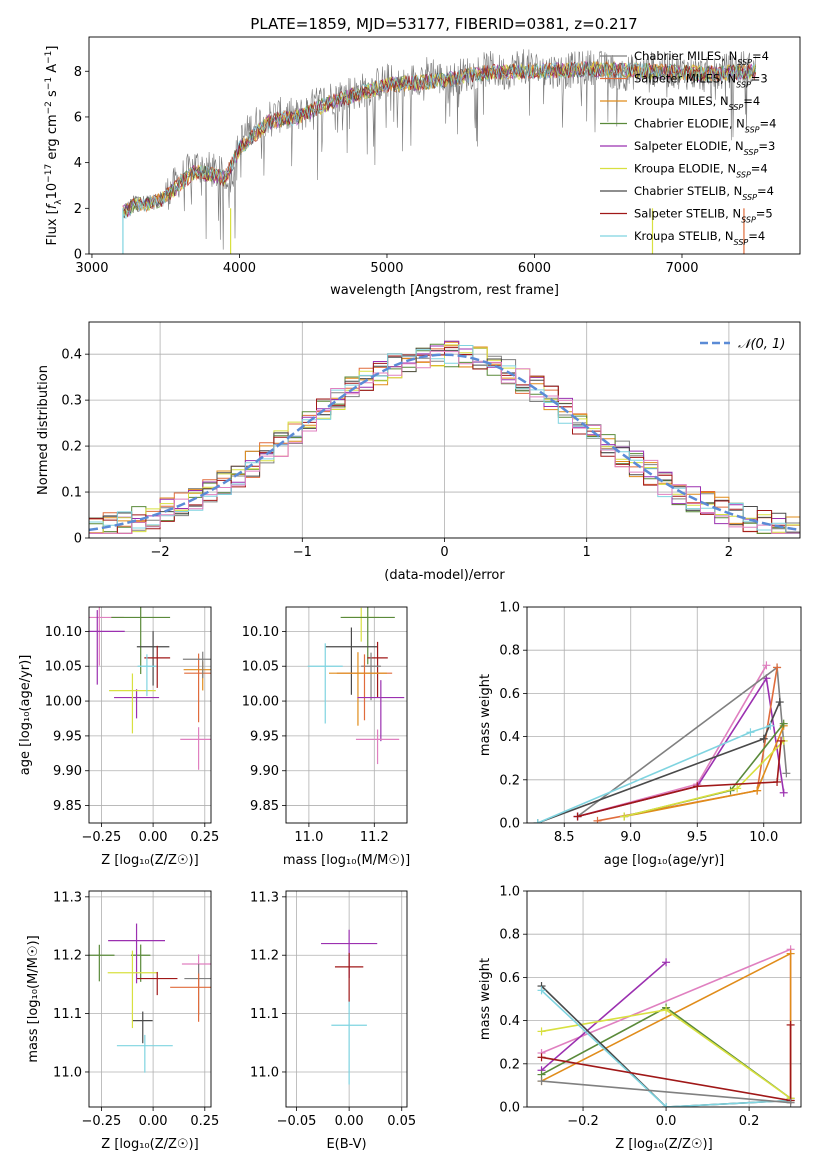  Describe the element at coordinates (52, 138) in the screenshot. I see `y-axis-label-part: erg cm` at that location.